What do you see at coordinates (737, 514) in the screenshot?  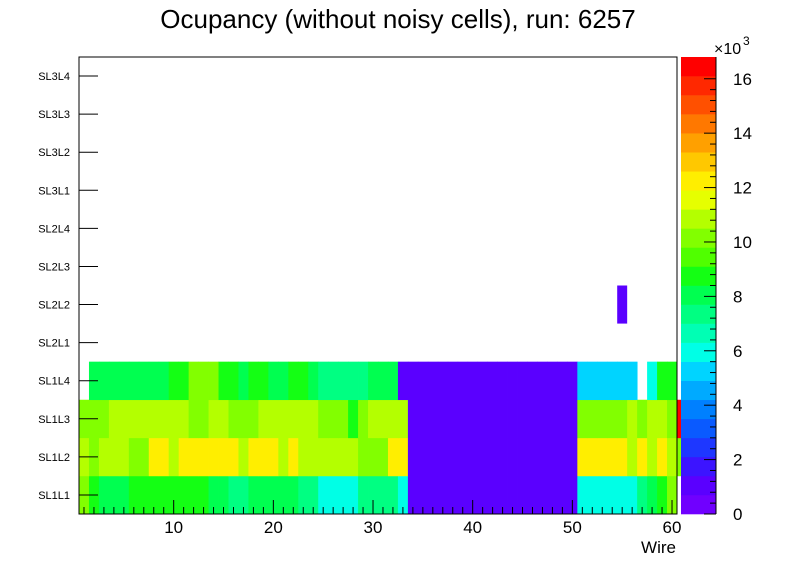 I see `color-scale-tick-label: 0` at bounding box center [737, 514].